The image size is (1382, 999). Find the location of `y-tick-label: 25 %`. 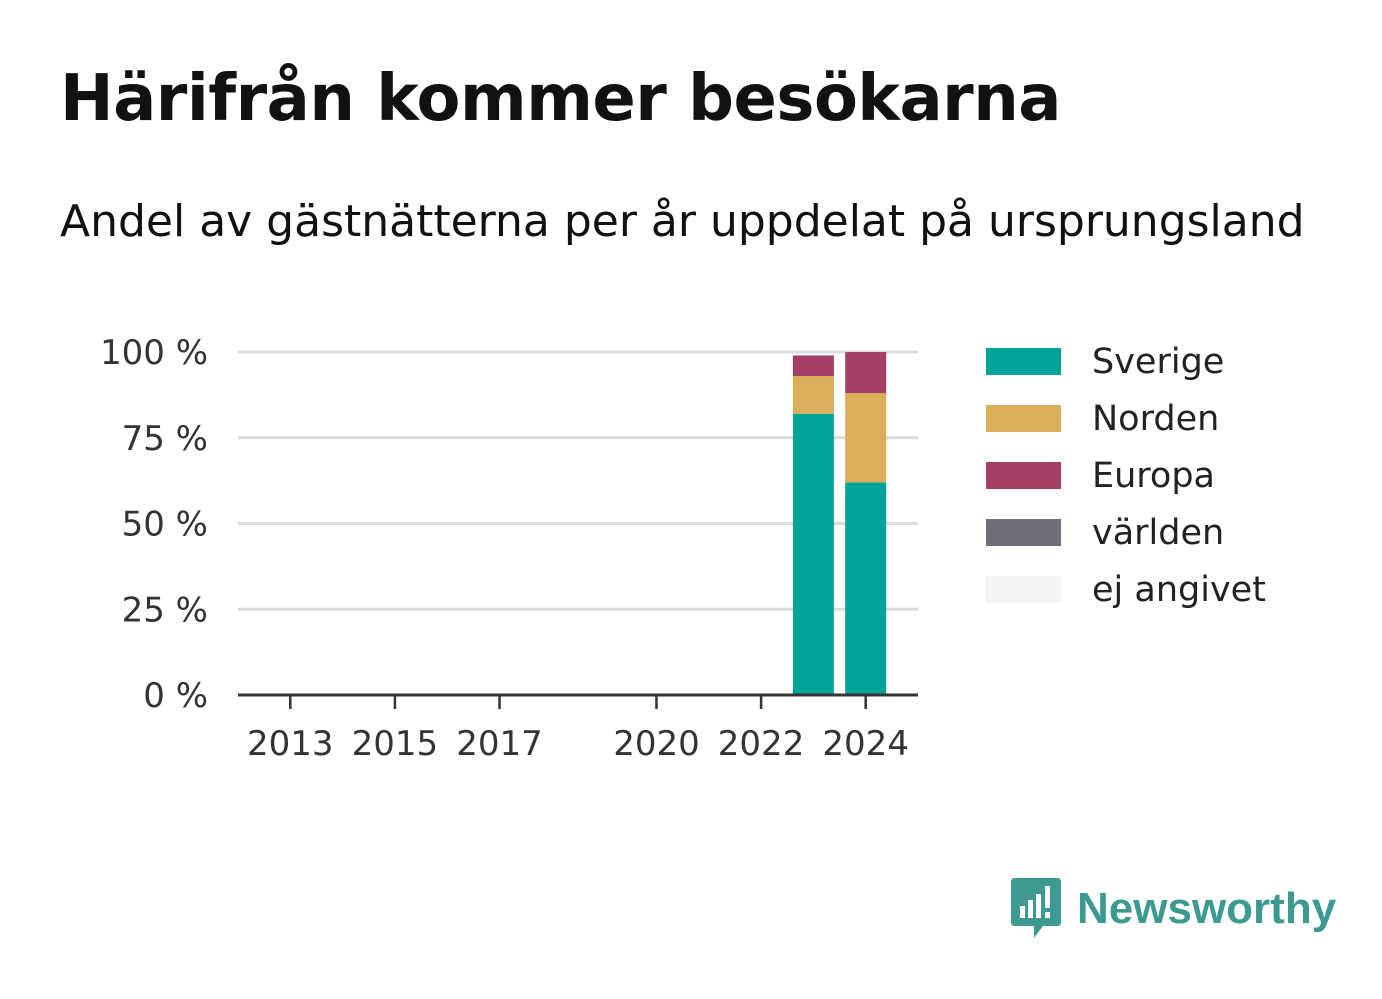

y-tick-label: 25 % is located at coordinates (165, 610).